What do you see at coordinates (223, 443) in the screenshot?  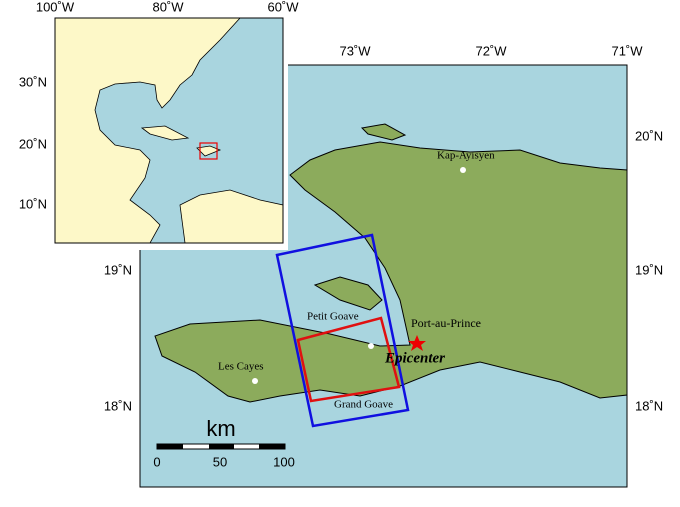 I see `scale-bar: km 0 50 100` at bounding box center [223, 443].